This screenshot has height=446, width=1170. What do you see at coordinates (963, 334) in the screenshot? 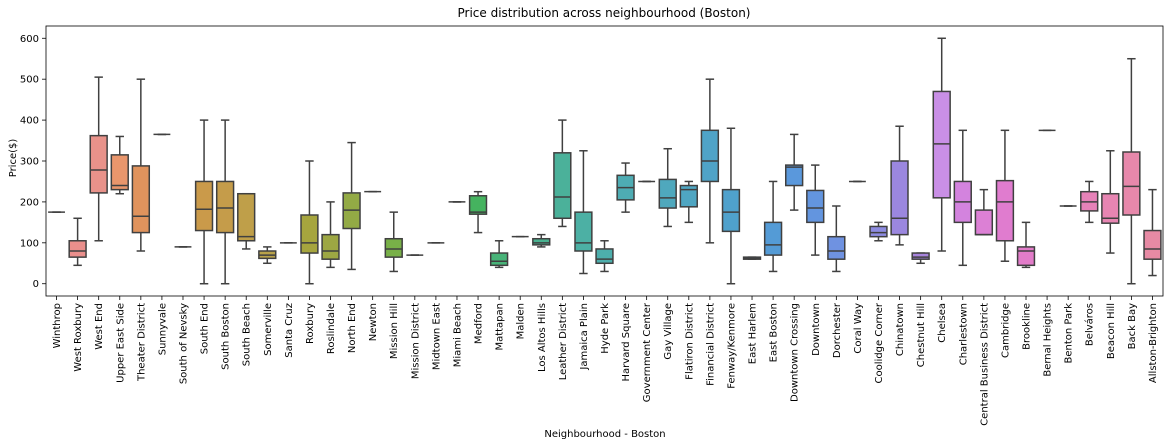
I see `x-tick-label: Charlestown` at bounding box center [963, 334].